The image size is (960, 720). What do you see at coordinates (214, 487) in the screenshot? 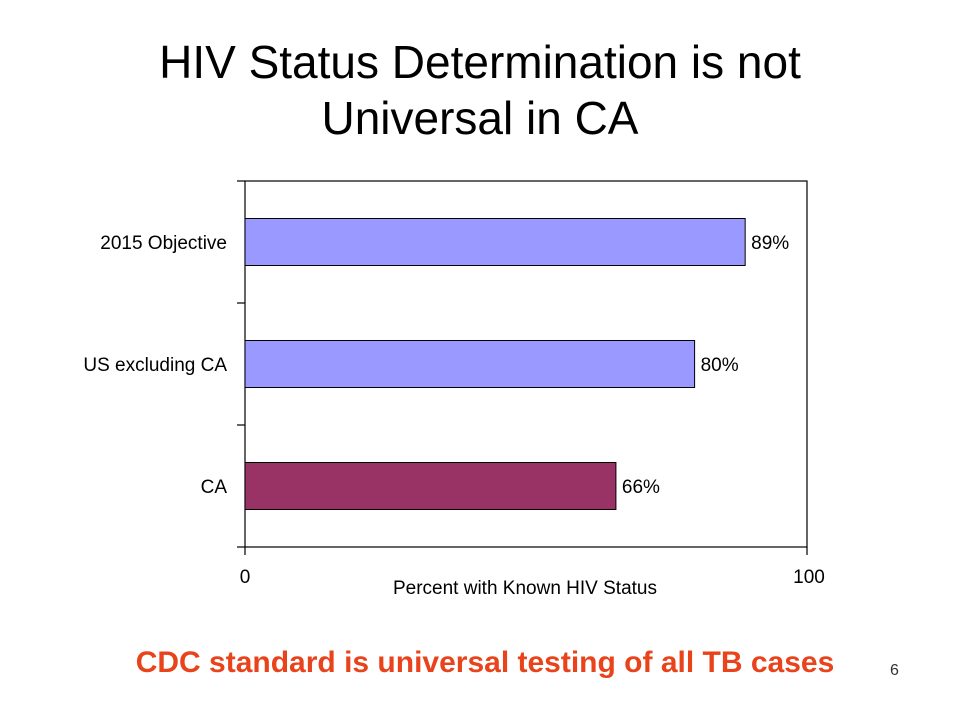
I see `category-label: CA` at bounding box center [214, 487].